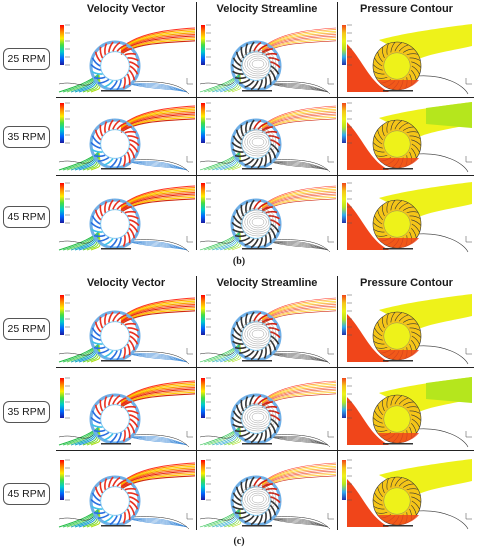 Image resolution: width=478 pixels, height=550 pixels. Describe the element at coordinates (239, 261) in the screenshot. I see `figure-caption: (b)` at that location.